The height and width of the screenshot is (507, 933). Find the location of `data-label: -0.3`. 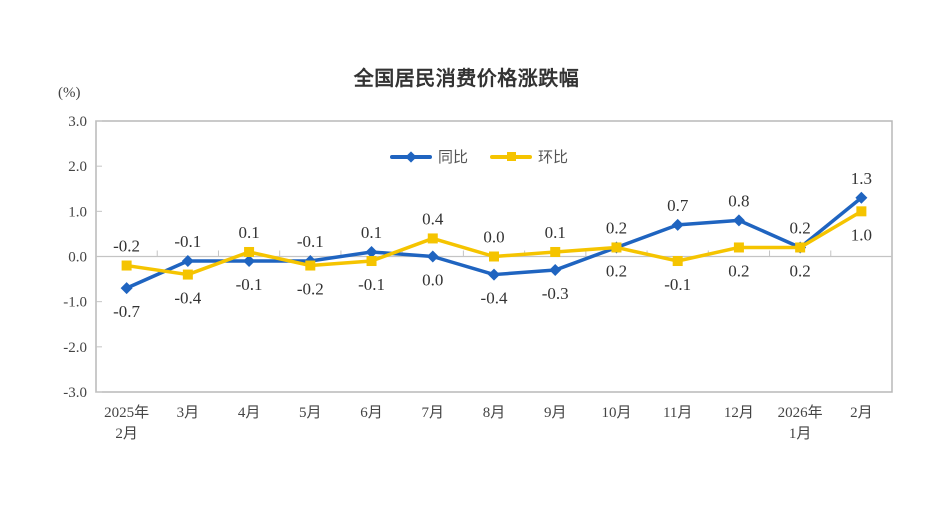

data-label: -0.3 is located at coordinates (555, 293).